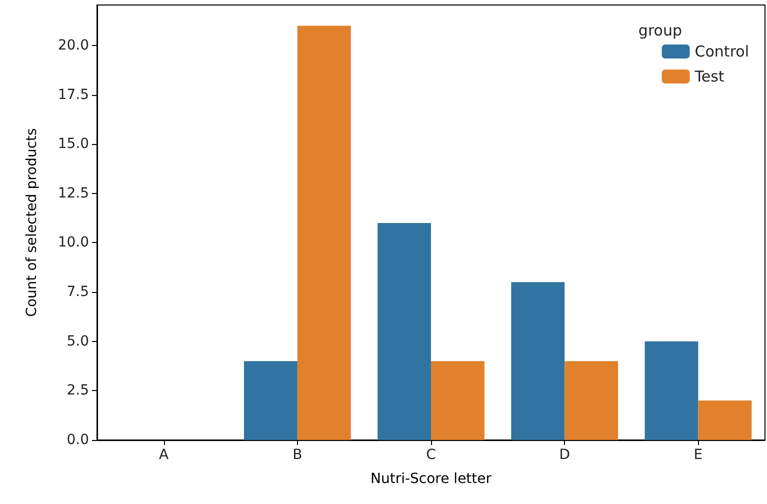 Image resolution: width=767 pixels, height=504 pixels. Describe the element at coordinates (73, 144) in the screenshot. I see `y-tick-label: 15.0` at that location.